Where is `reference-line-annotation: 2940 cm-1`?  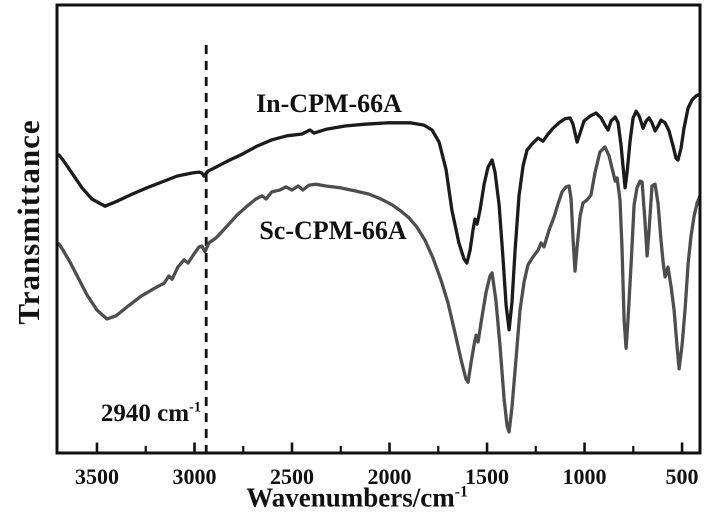 reference-line-annotation: 2940 cm-1 is located at coordinates (151, 414).